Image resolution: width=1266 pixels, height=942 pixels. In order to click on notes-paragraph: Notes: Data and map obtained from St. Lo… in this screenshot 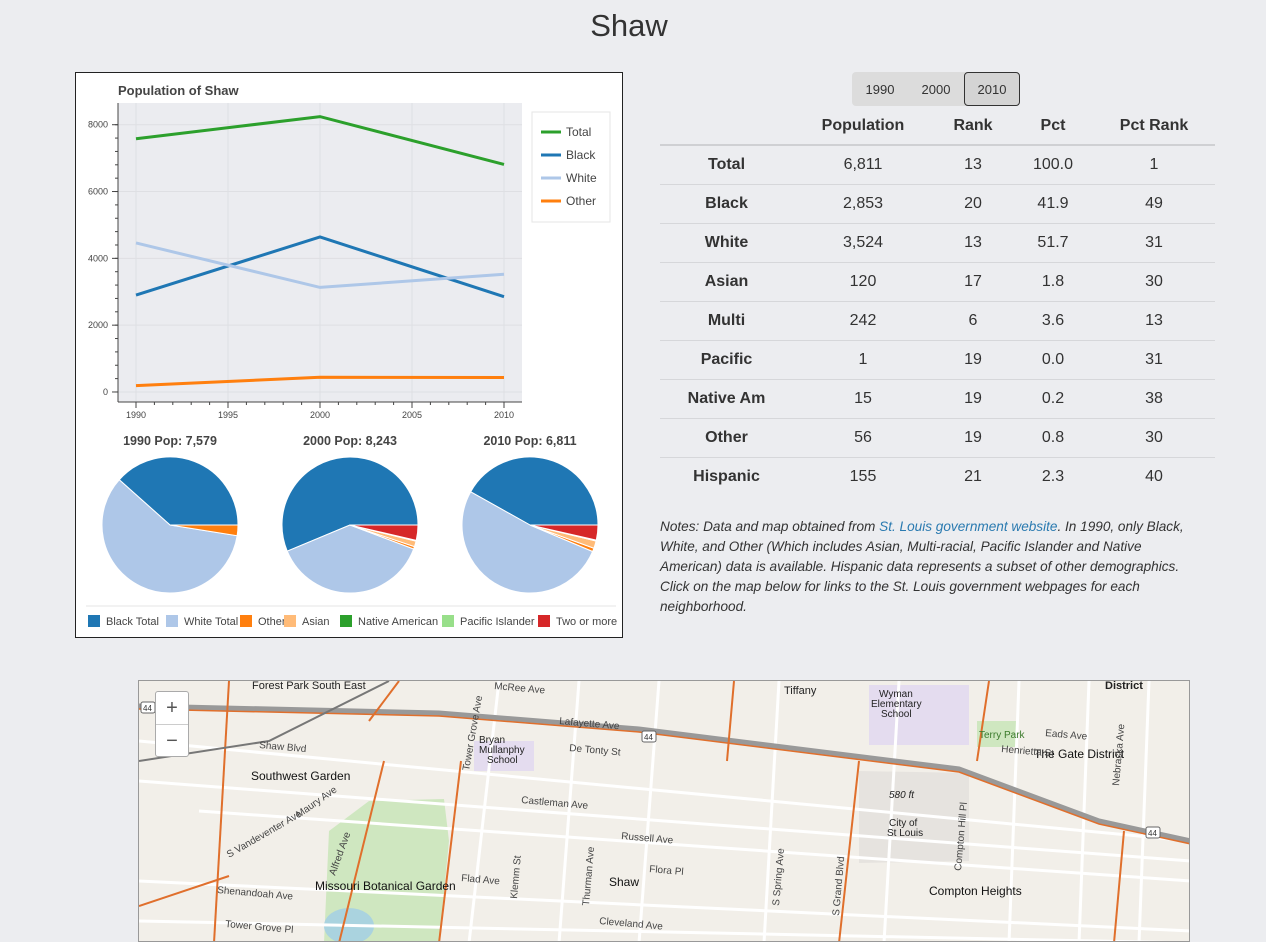, I will do `click(932, 567)`.